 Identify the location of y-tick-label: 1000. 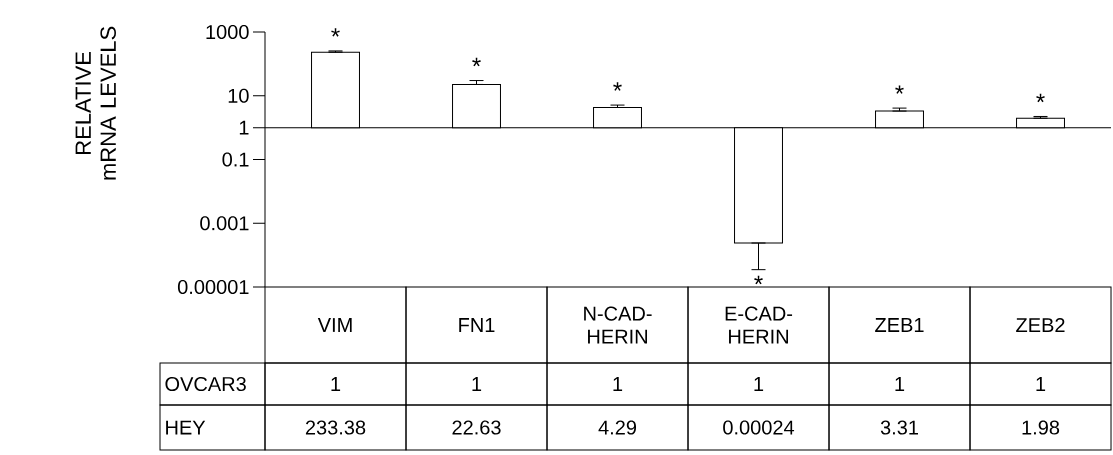
(227, 32).